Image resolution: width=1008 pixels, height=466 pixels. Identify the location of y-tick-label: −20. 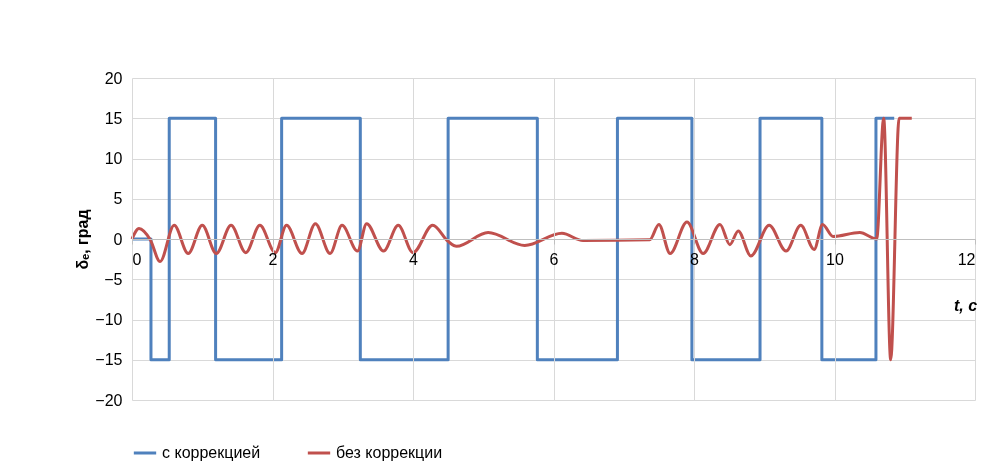
(109, 400).